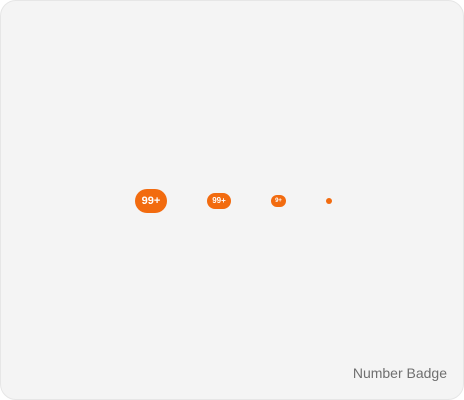 Image resolution: width=464 pixels, height=400 pixels. What do you see at coordinates (219, 201) in the screenshot?
I see `number-badge-medium: 99+` at bounding box center [219, 201].